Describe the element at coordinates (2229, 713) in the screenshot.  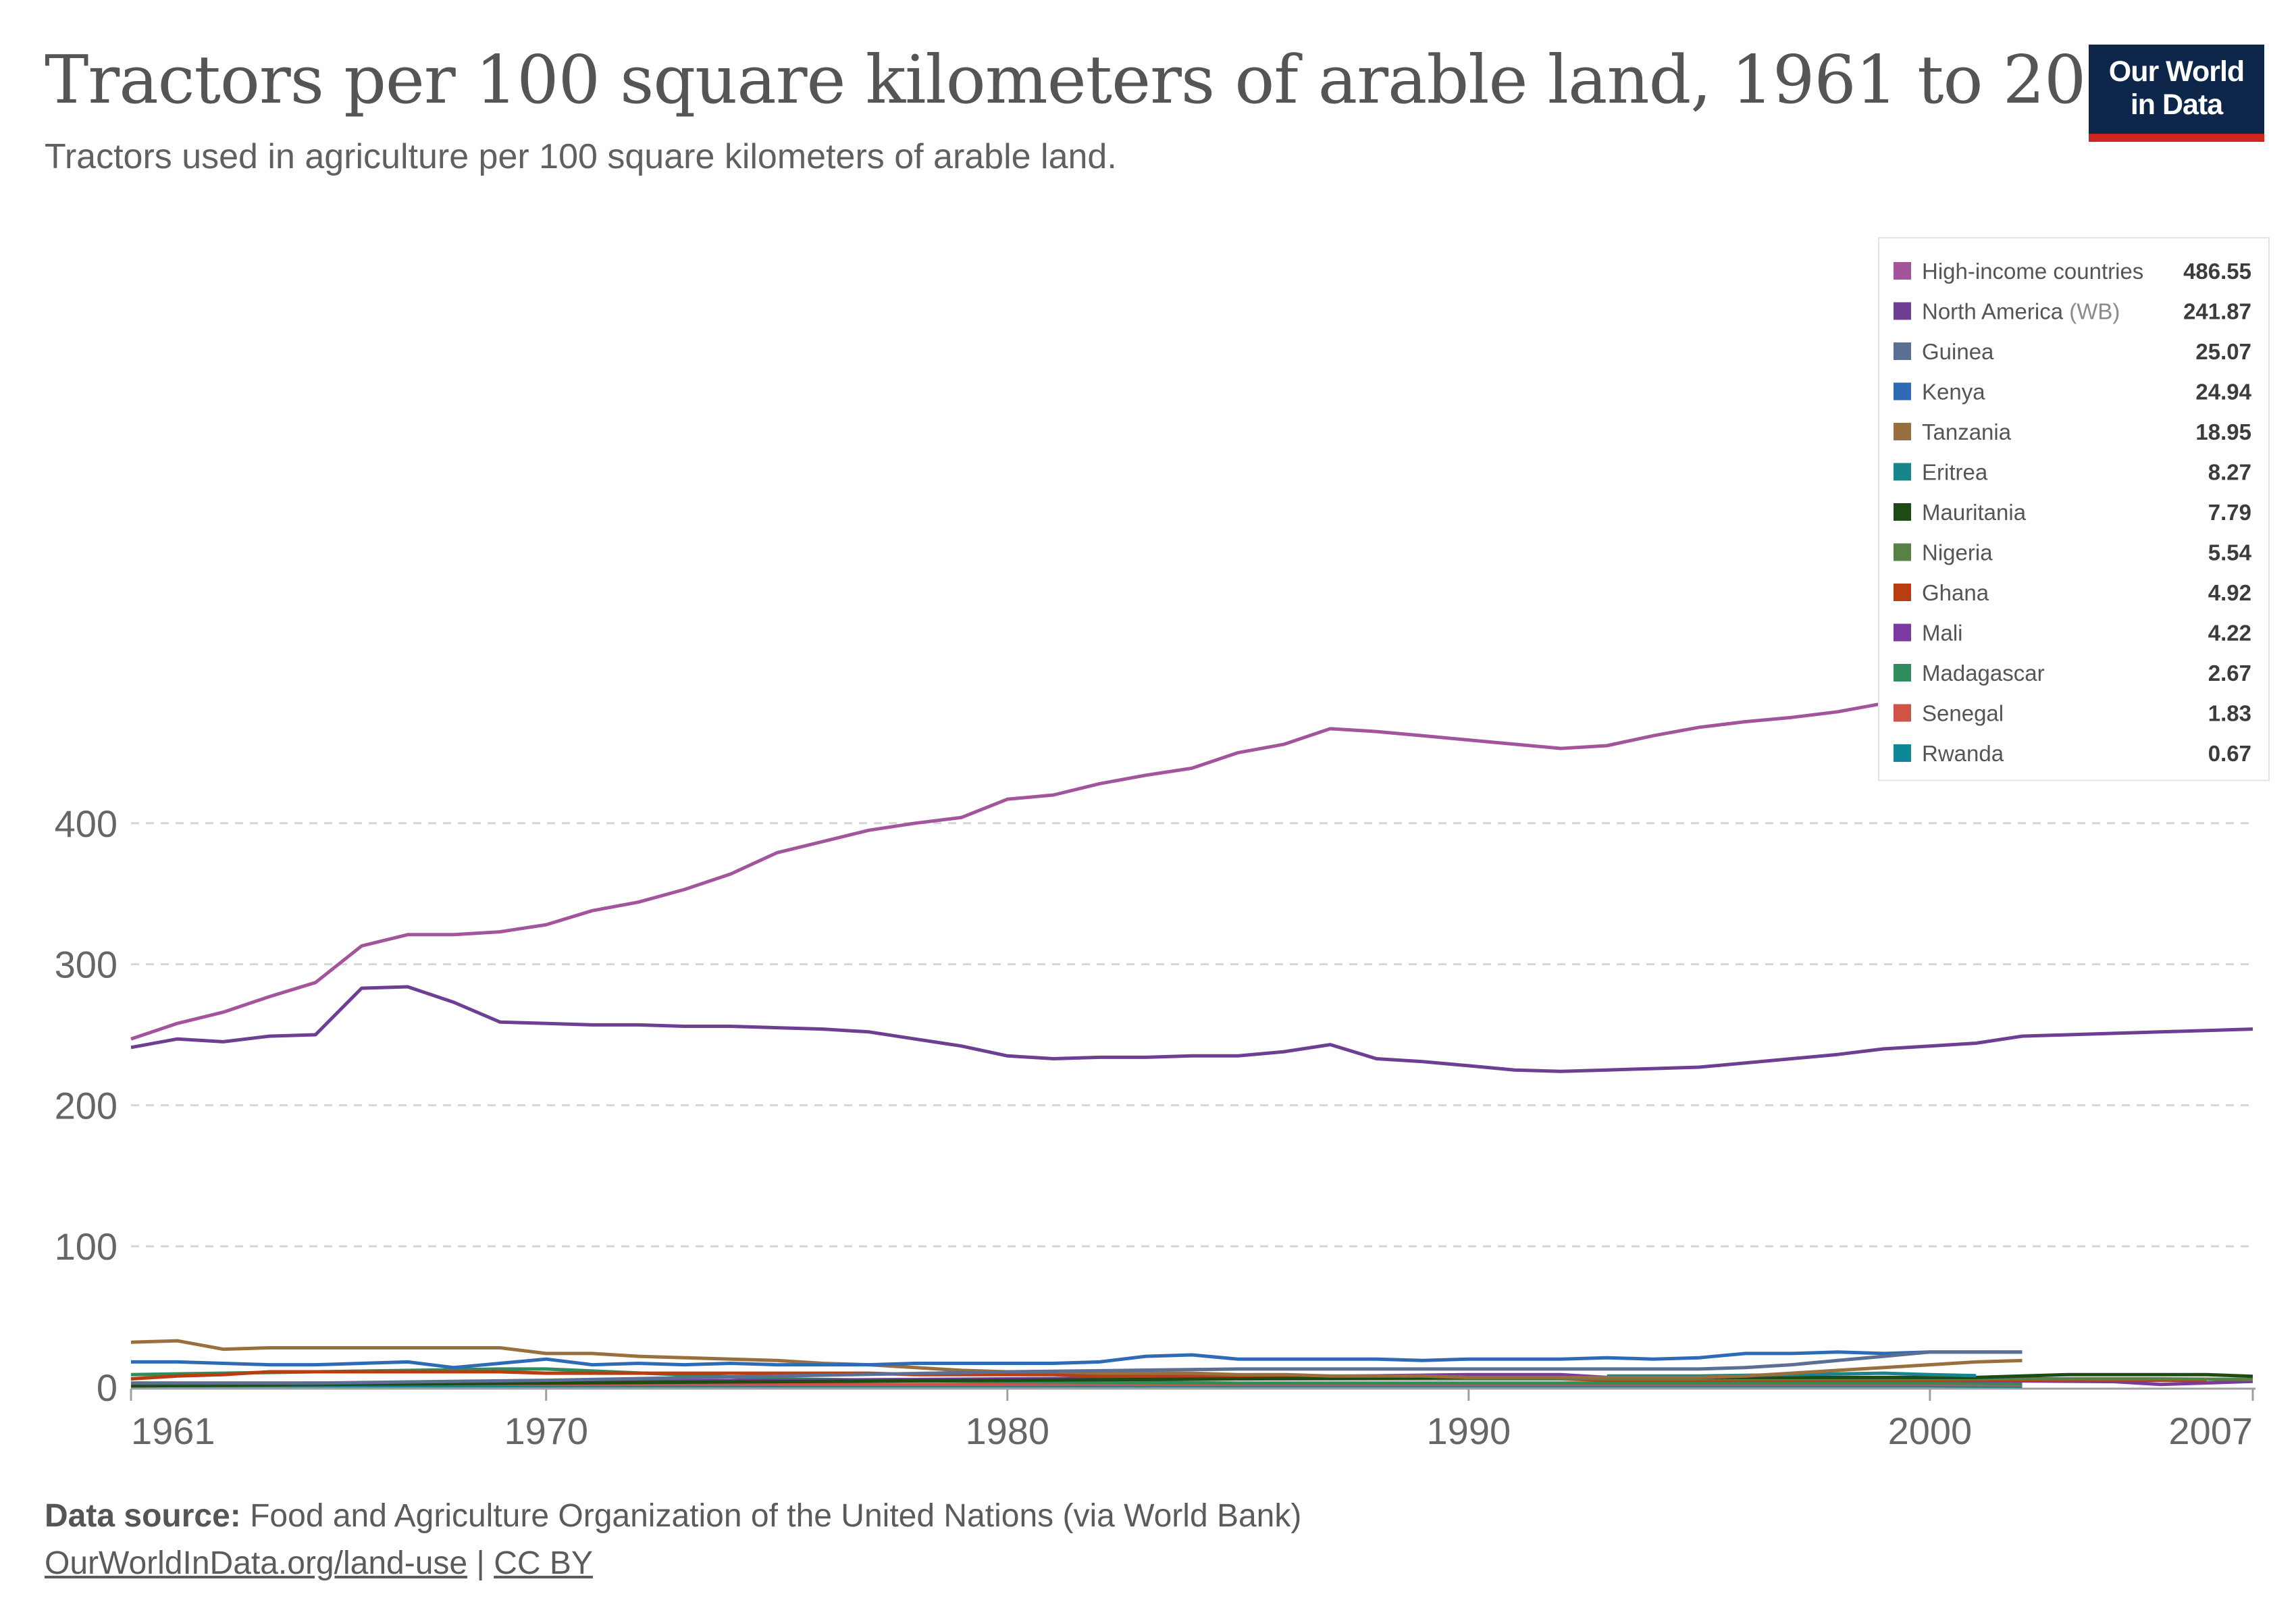
I see `legend-value: 1.83` at that location.